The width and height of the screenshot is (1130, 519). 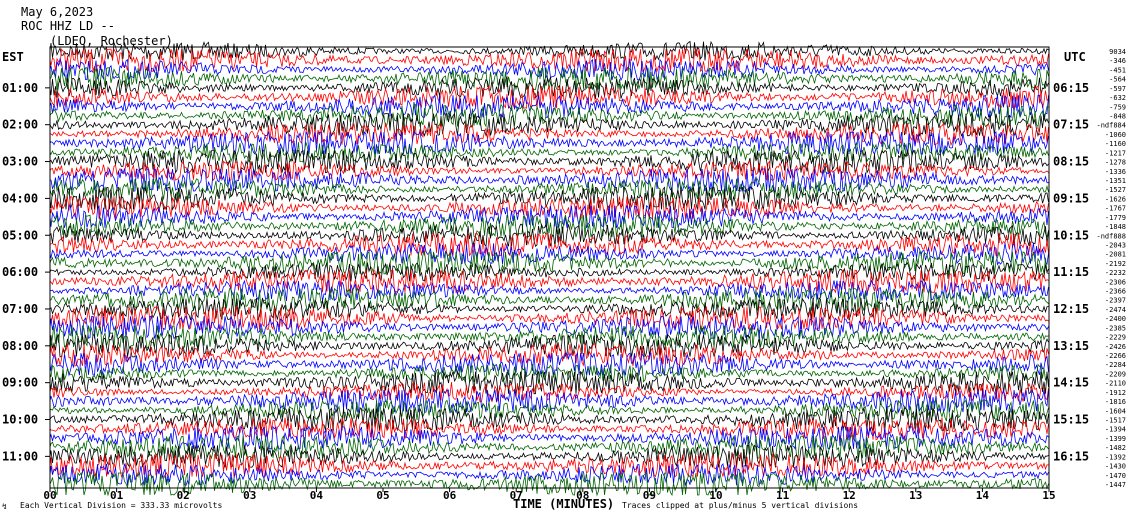 What do you see at coordinates (1115, 199) in the screenshot?
I see `trace-offset-label: -1626` at bounding box center [1115, 199].